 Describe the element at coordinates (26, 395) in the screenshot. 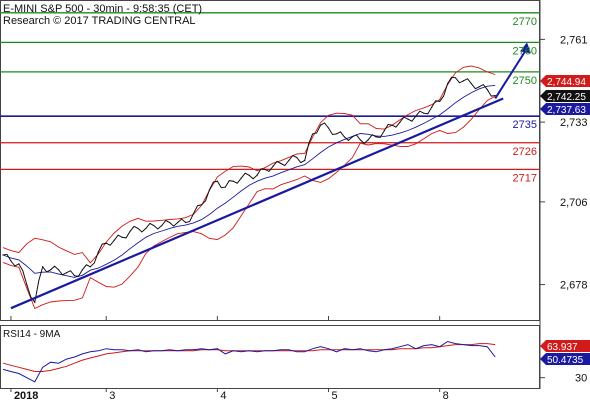

I see `x-tick-label-0: 2018` at that location.